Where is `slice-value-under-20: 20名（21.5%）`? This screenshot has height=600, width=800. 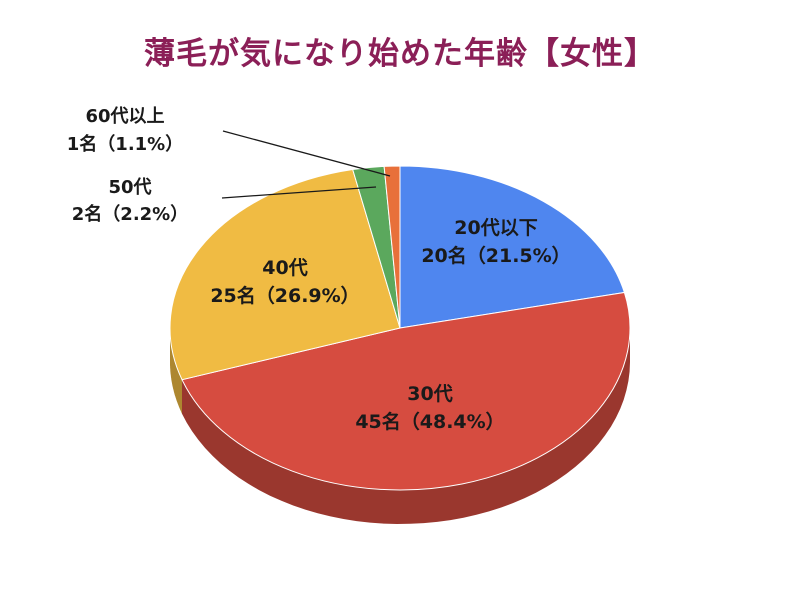 slice-value-under-20: 20名（21.5%） is located at coordinates (495, 255).